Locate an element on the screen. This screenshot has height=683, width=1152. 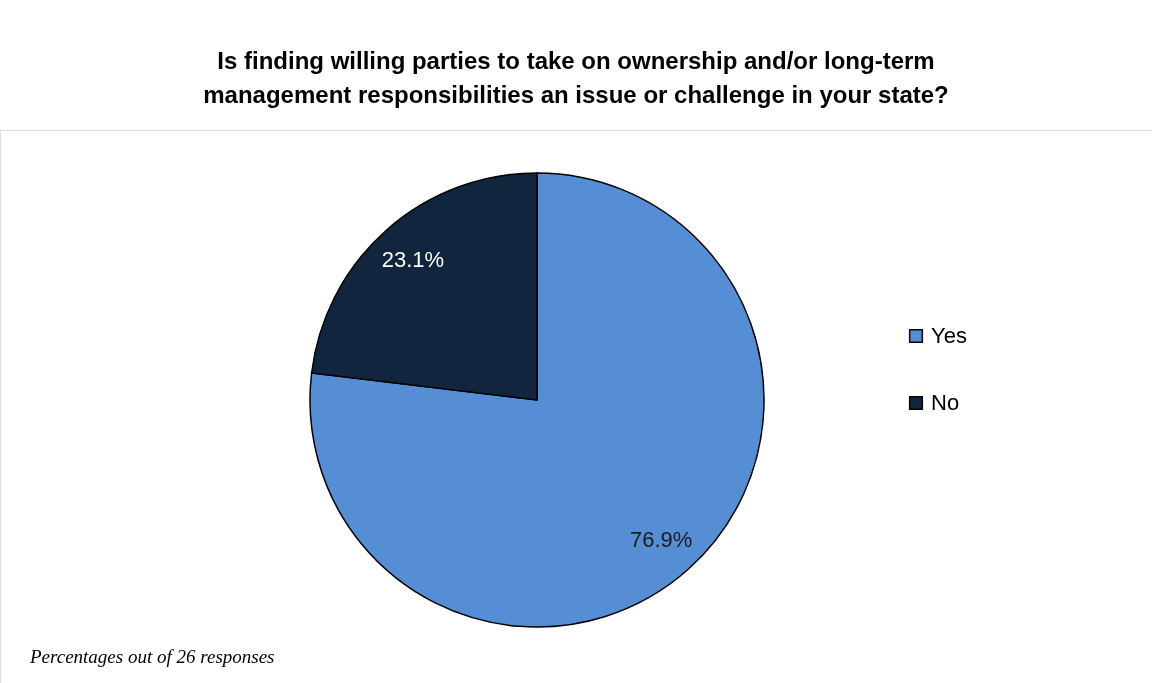
legend-label: No is located at coordinates (945, 402).